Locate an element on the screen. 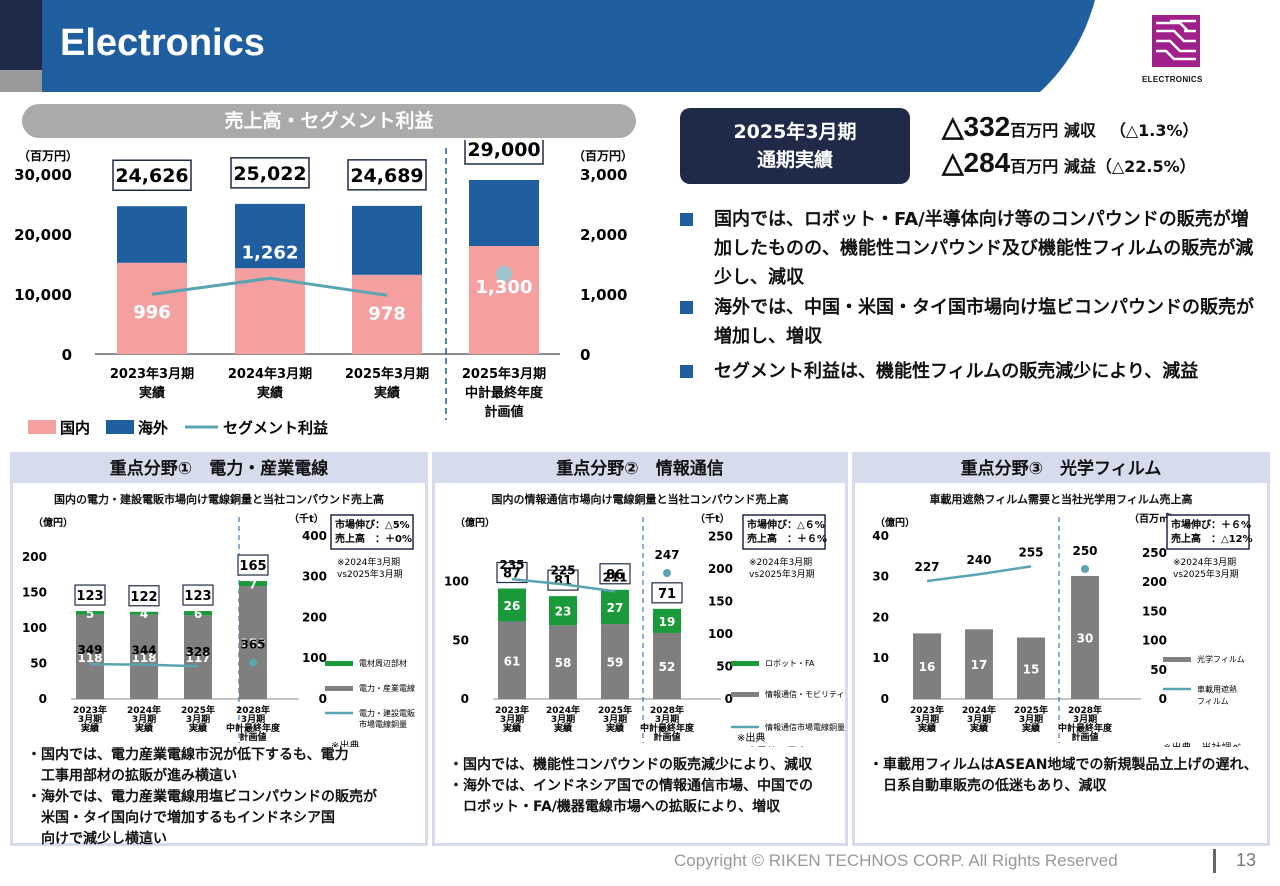 The height and width of the screenshot is (886, 1280). bar-bottom-label: 117 is located at coordinates (197, 658).